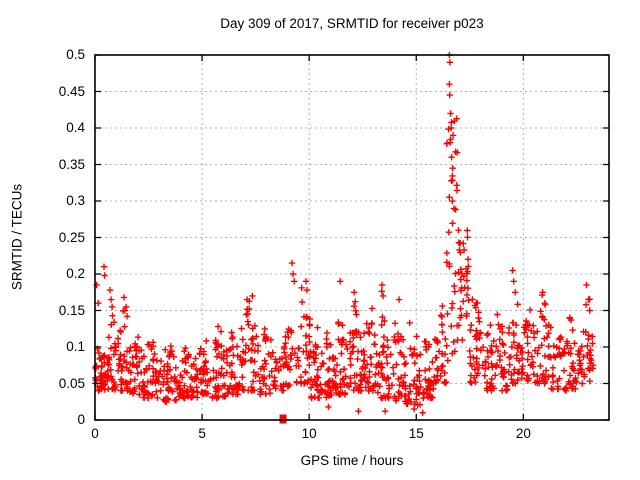  I want to click on y-tick-label: 0.2, so click(75, 273).